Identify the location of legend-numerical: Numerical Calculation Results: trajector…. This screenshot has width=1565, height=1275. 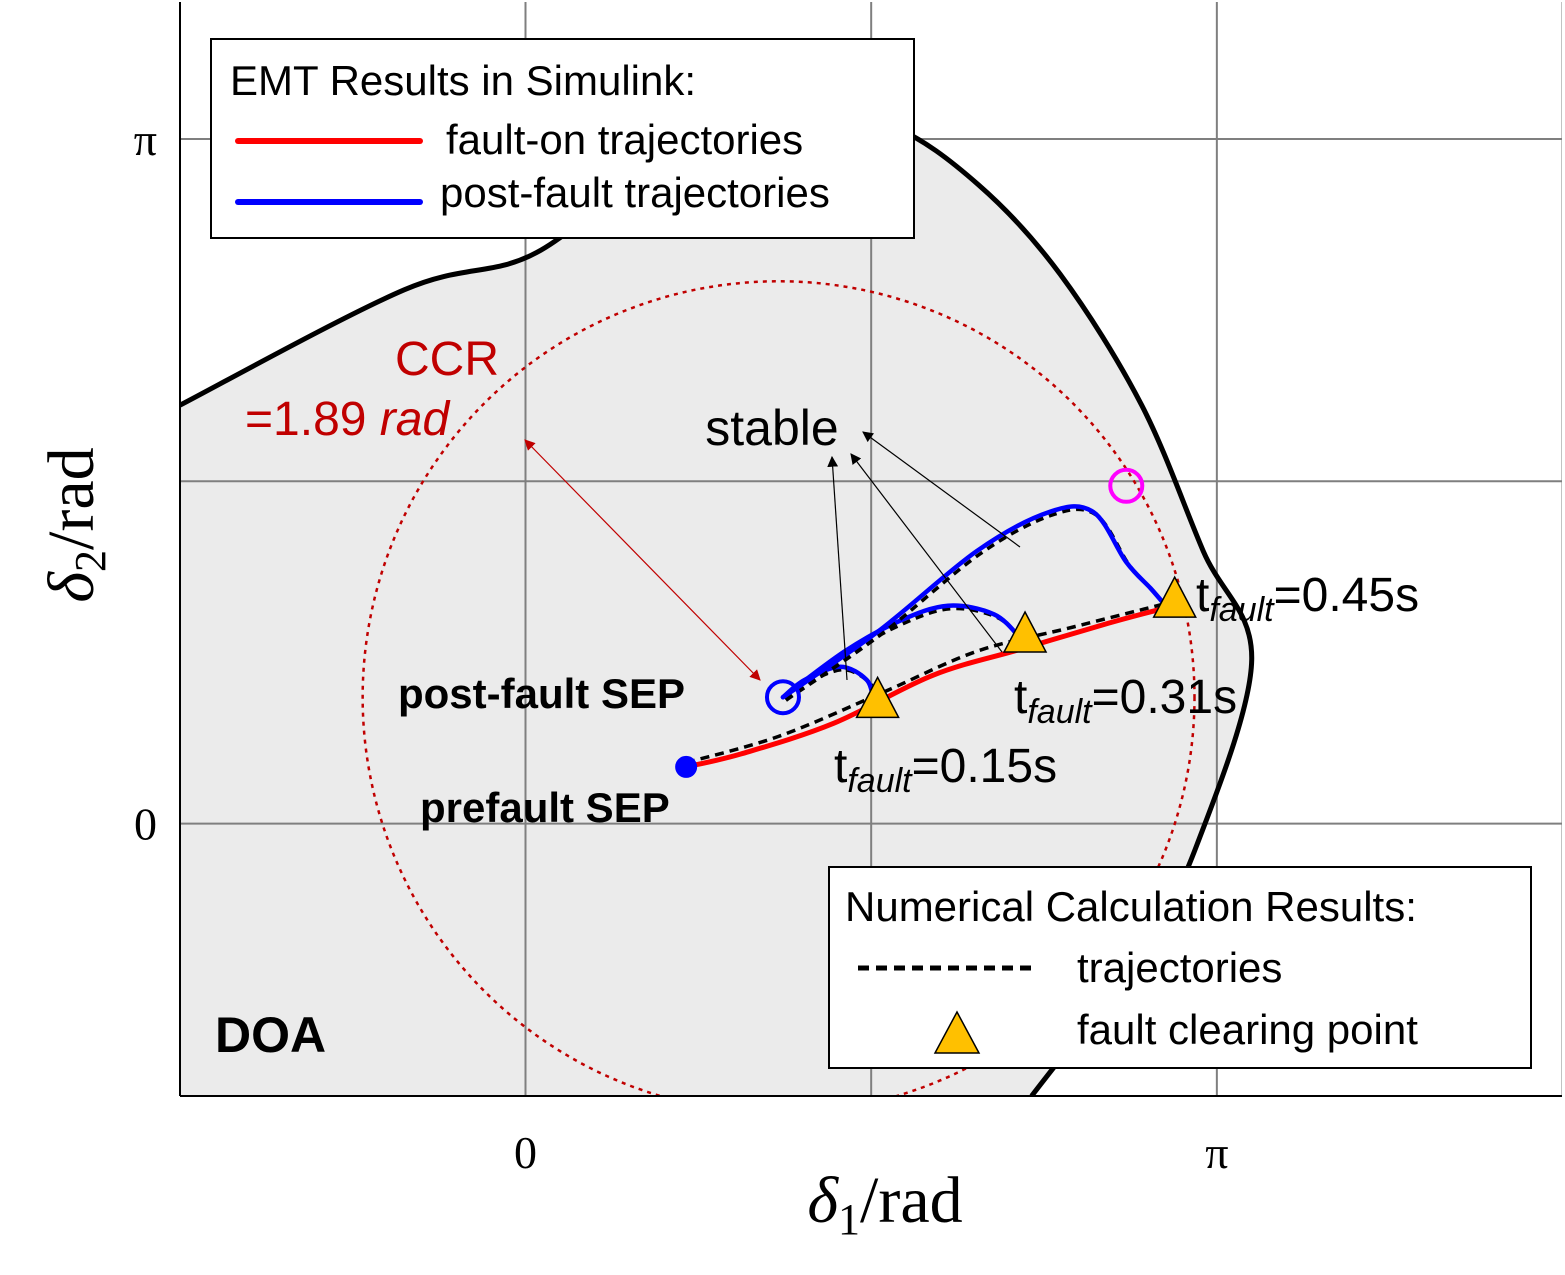
(1180, 967).